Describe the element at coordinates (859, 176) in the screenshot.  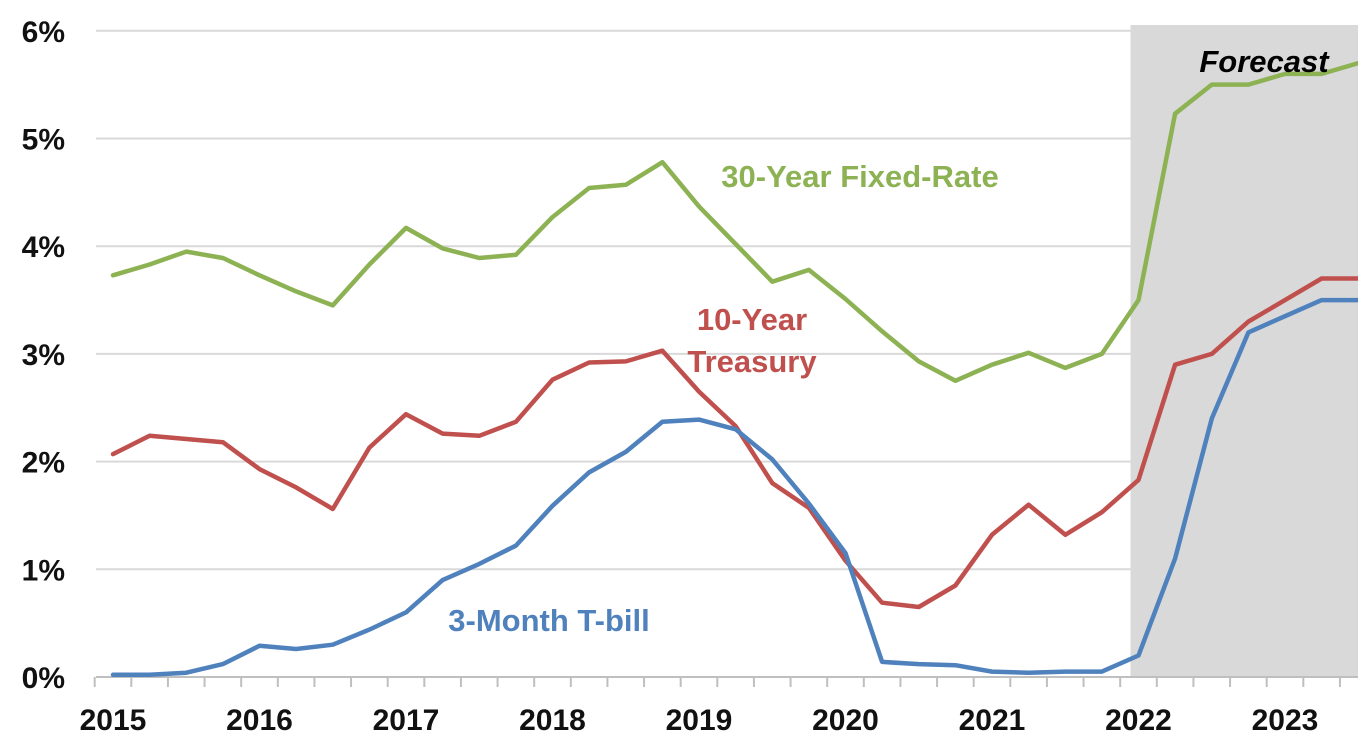
I see `series-label-30-year-fixed-rate: 30-Year Fixed-Rate` at that location.